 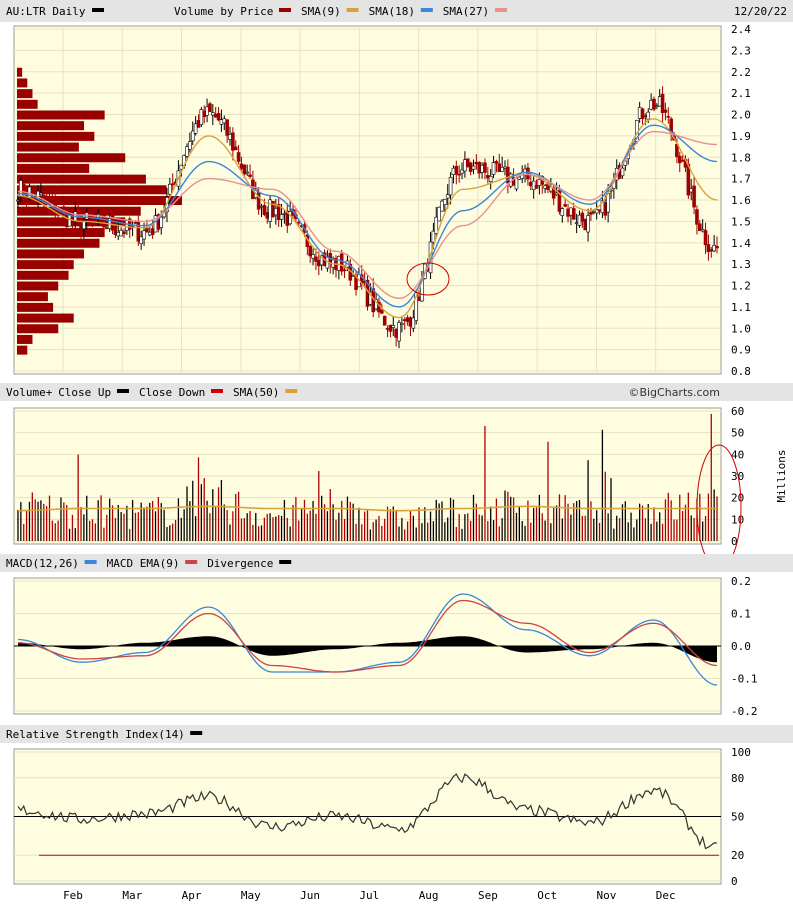 What do you see at coordinates (84, 392) in the screenshot?
I see `legend-label: Close Up` at bounding box center [84, 392].